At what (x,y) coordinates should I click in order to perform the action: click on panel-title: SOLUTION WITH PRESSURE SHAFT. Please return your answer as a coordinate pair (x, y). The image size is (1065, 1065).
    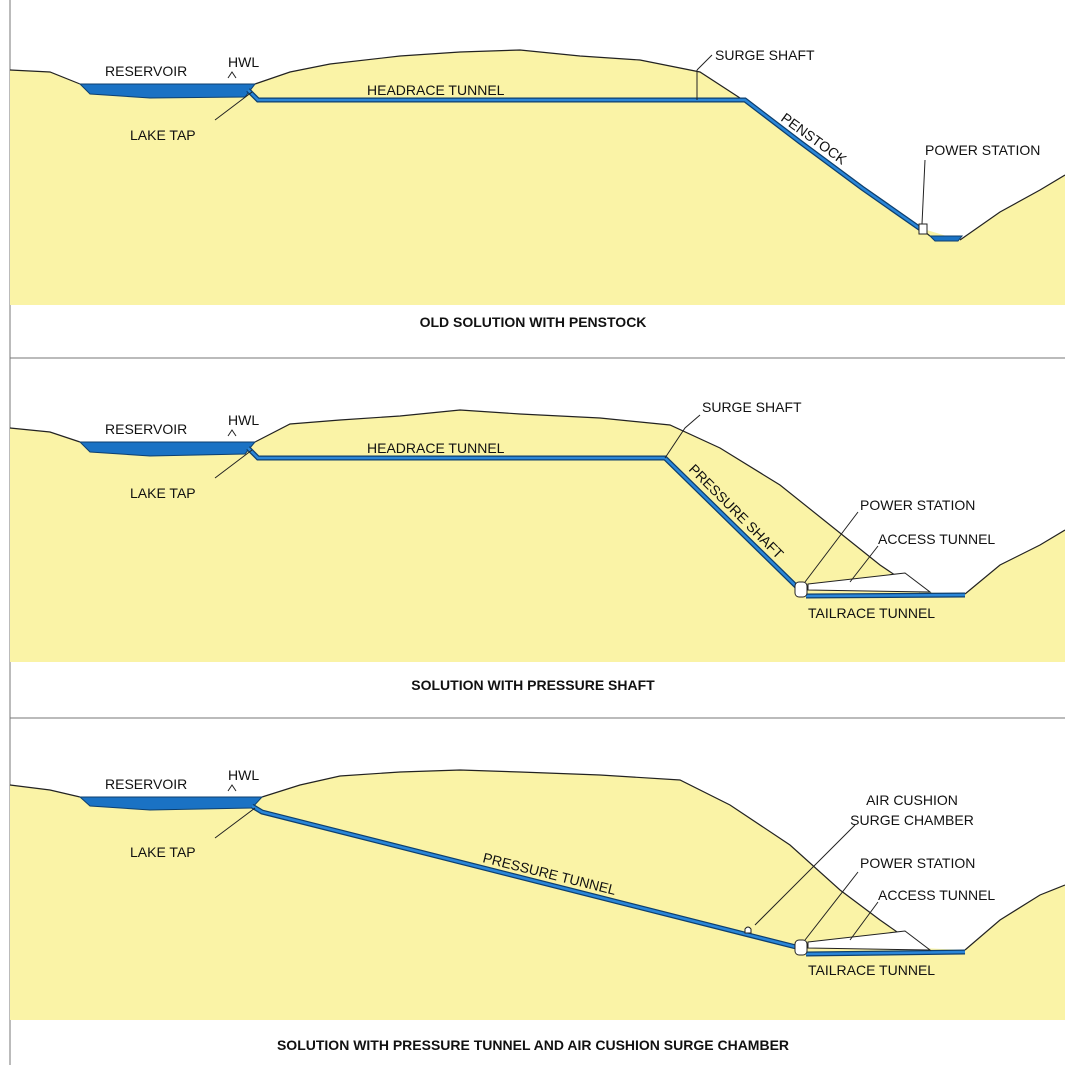
    Looking at the image, I should click on (533, 685).